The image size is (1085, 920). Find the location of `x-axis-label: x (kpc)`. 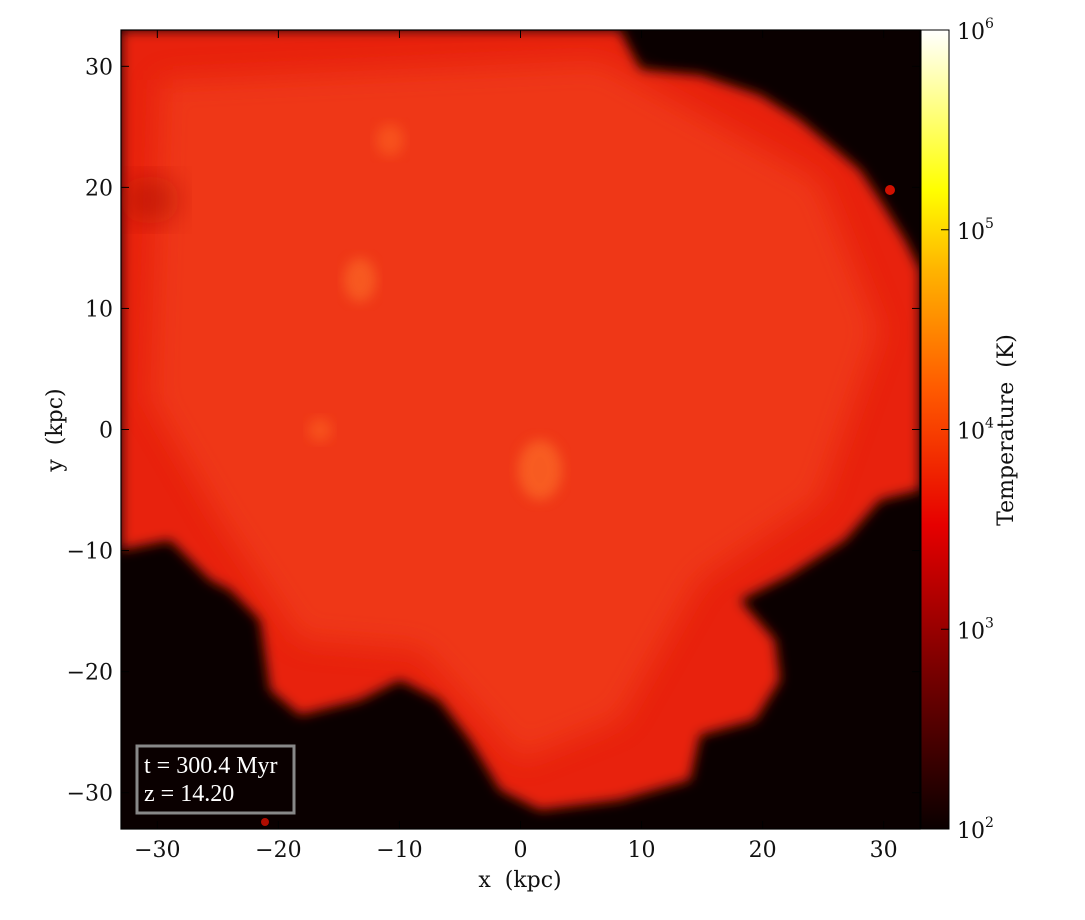

x-axis-label: x (kpc) is located at coordinates (519, 880).